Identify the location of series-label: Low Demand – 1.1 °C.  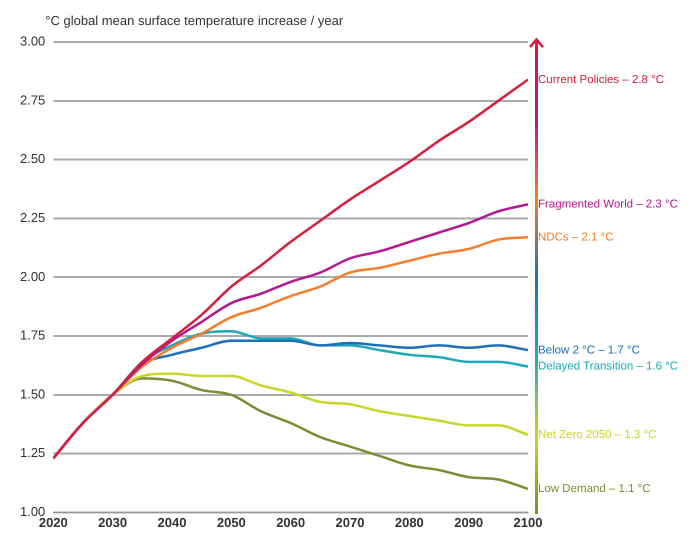
(594, 489).